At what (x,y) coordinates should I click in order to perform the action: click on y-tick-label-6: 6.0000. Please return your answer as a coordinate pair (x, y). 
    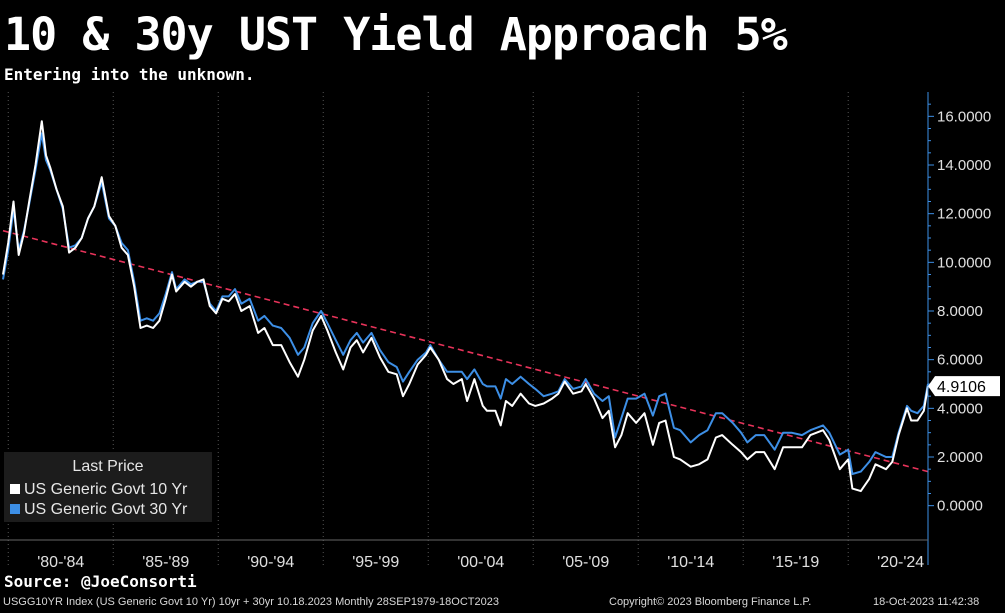
    Looking at the image, I should click on (960, 360).